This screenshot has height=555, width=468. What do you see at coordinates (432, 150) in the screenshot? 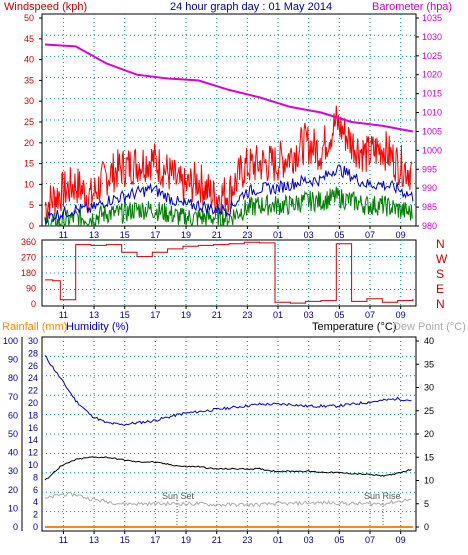
I see `baro-y-tick-label: 1000` at bounding box center [432, 150].